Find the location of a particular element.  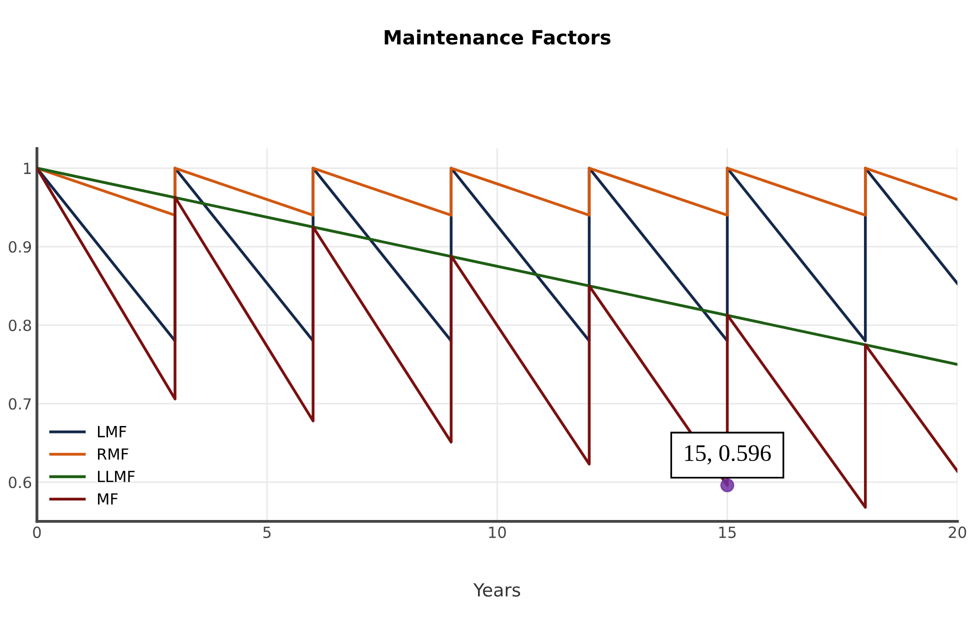

y-tick-label: 0.7 is located at coordinates (19, 404).